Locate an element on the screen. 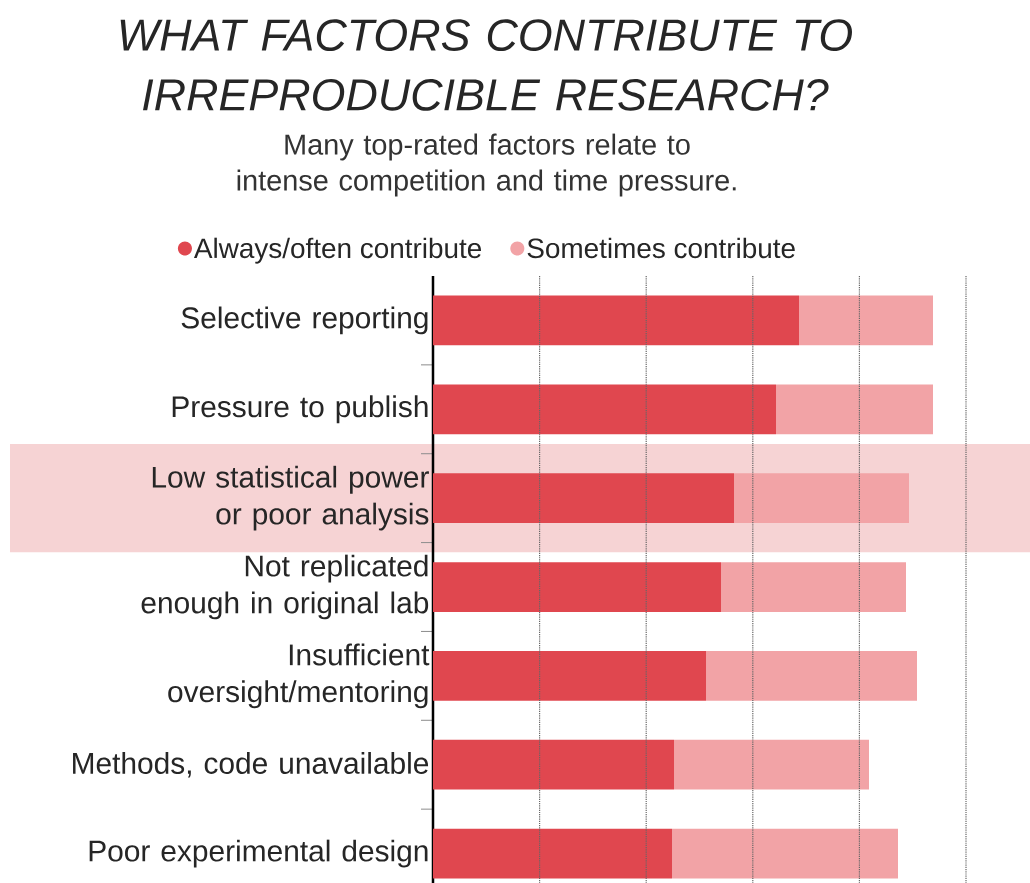 The width and height of the screenshot is (1030, 883). y-tick-label: Pressure to publish is located at coordinates (300, 409).